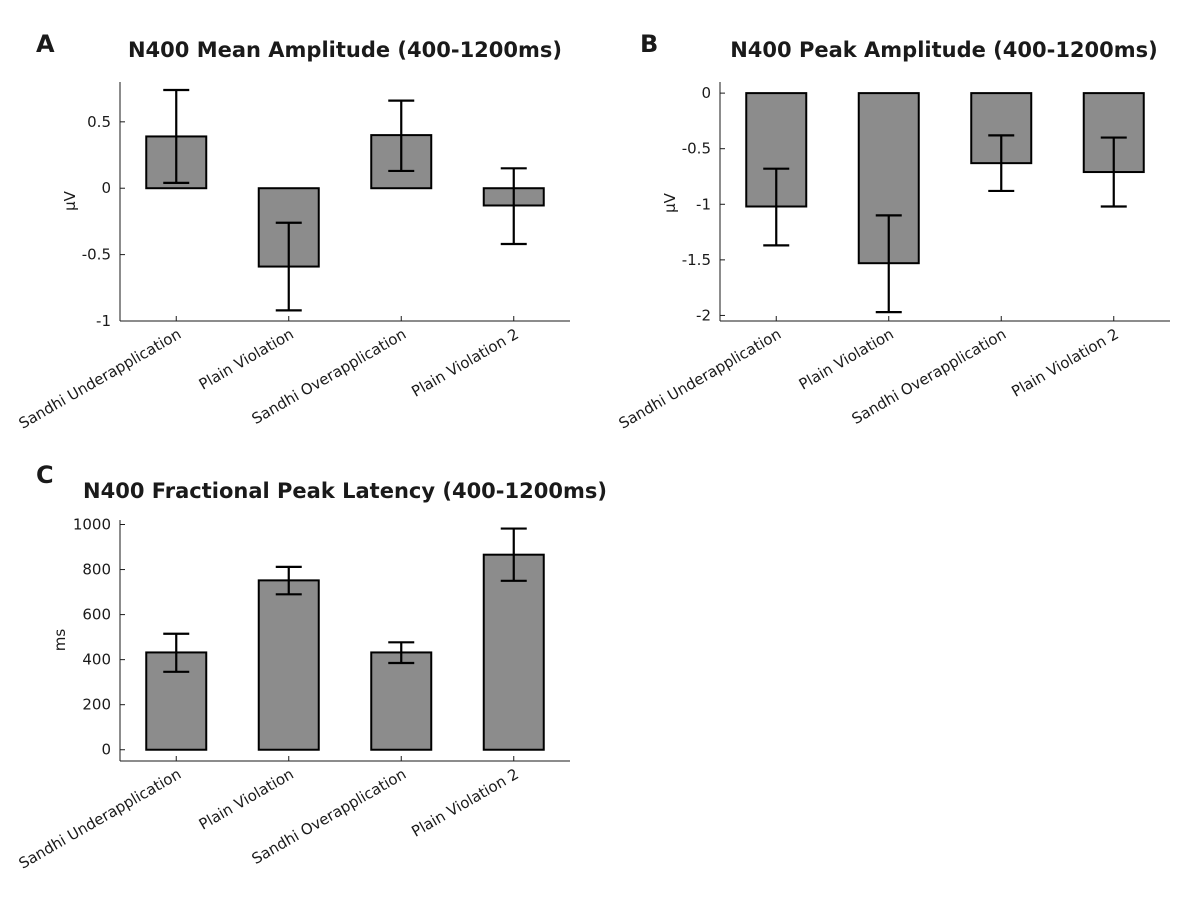  Describe the element at coordinates (700, 379) in the screenshot. I see `category-label-b-1: Sandhi Underapplication` at that location.